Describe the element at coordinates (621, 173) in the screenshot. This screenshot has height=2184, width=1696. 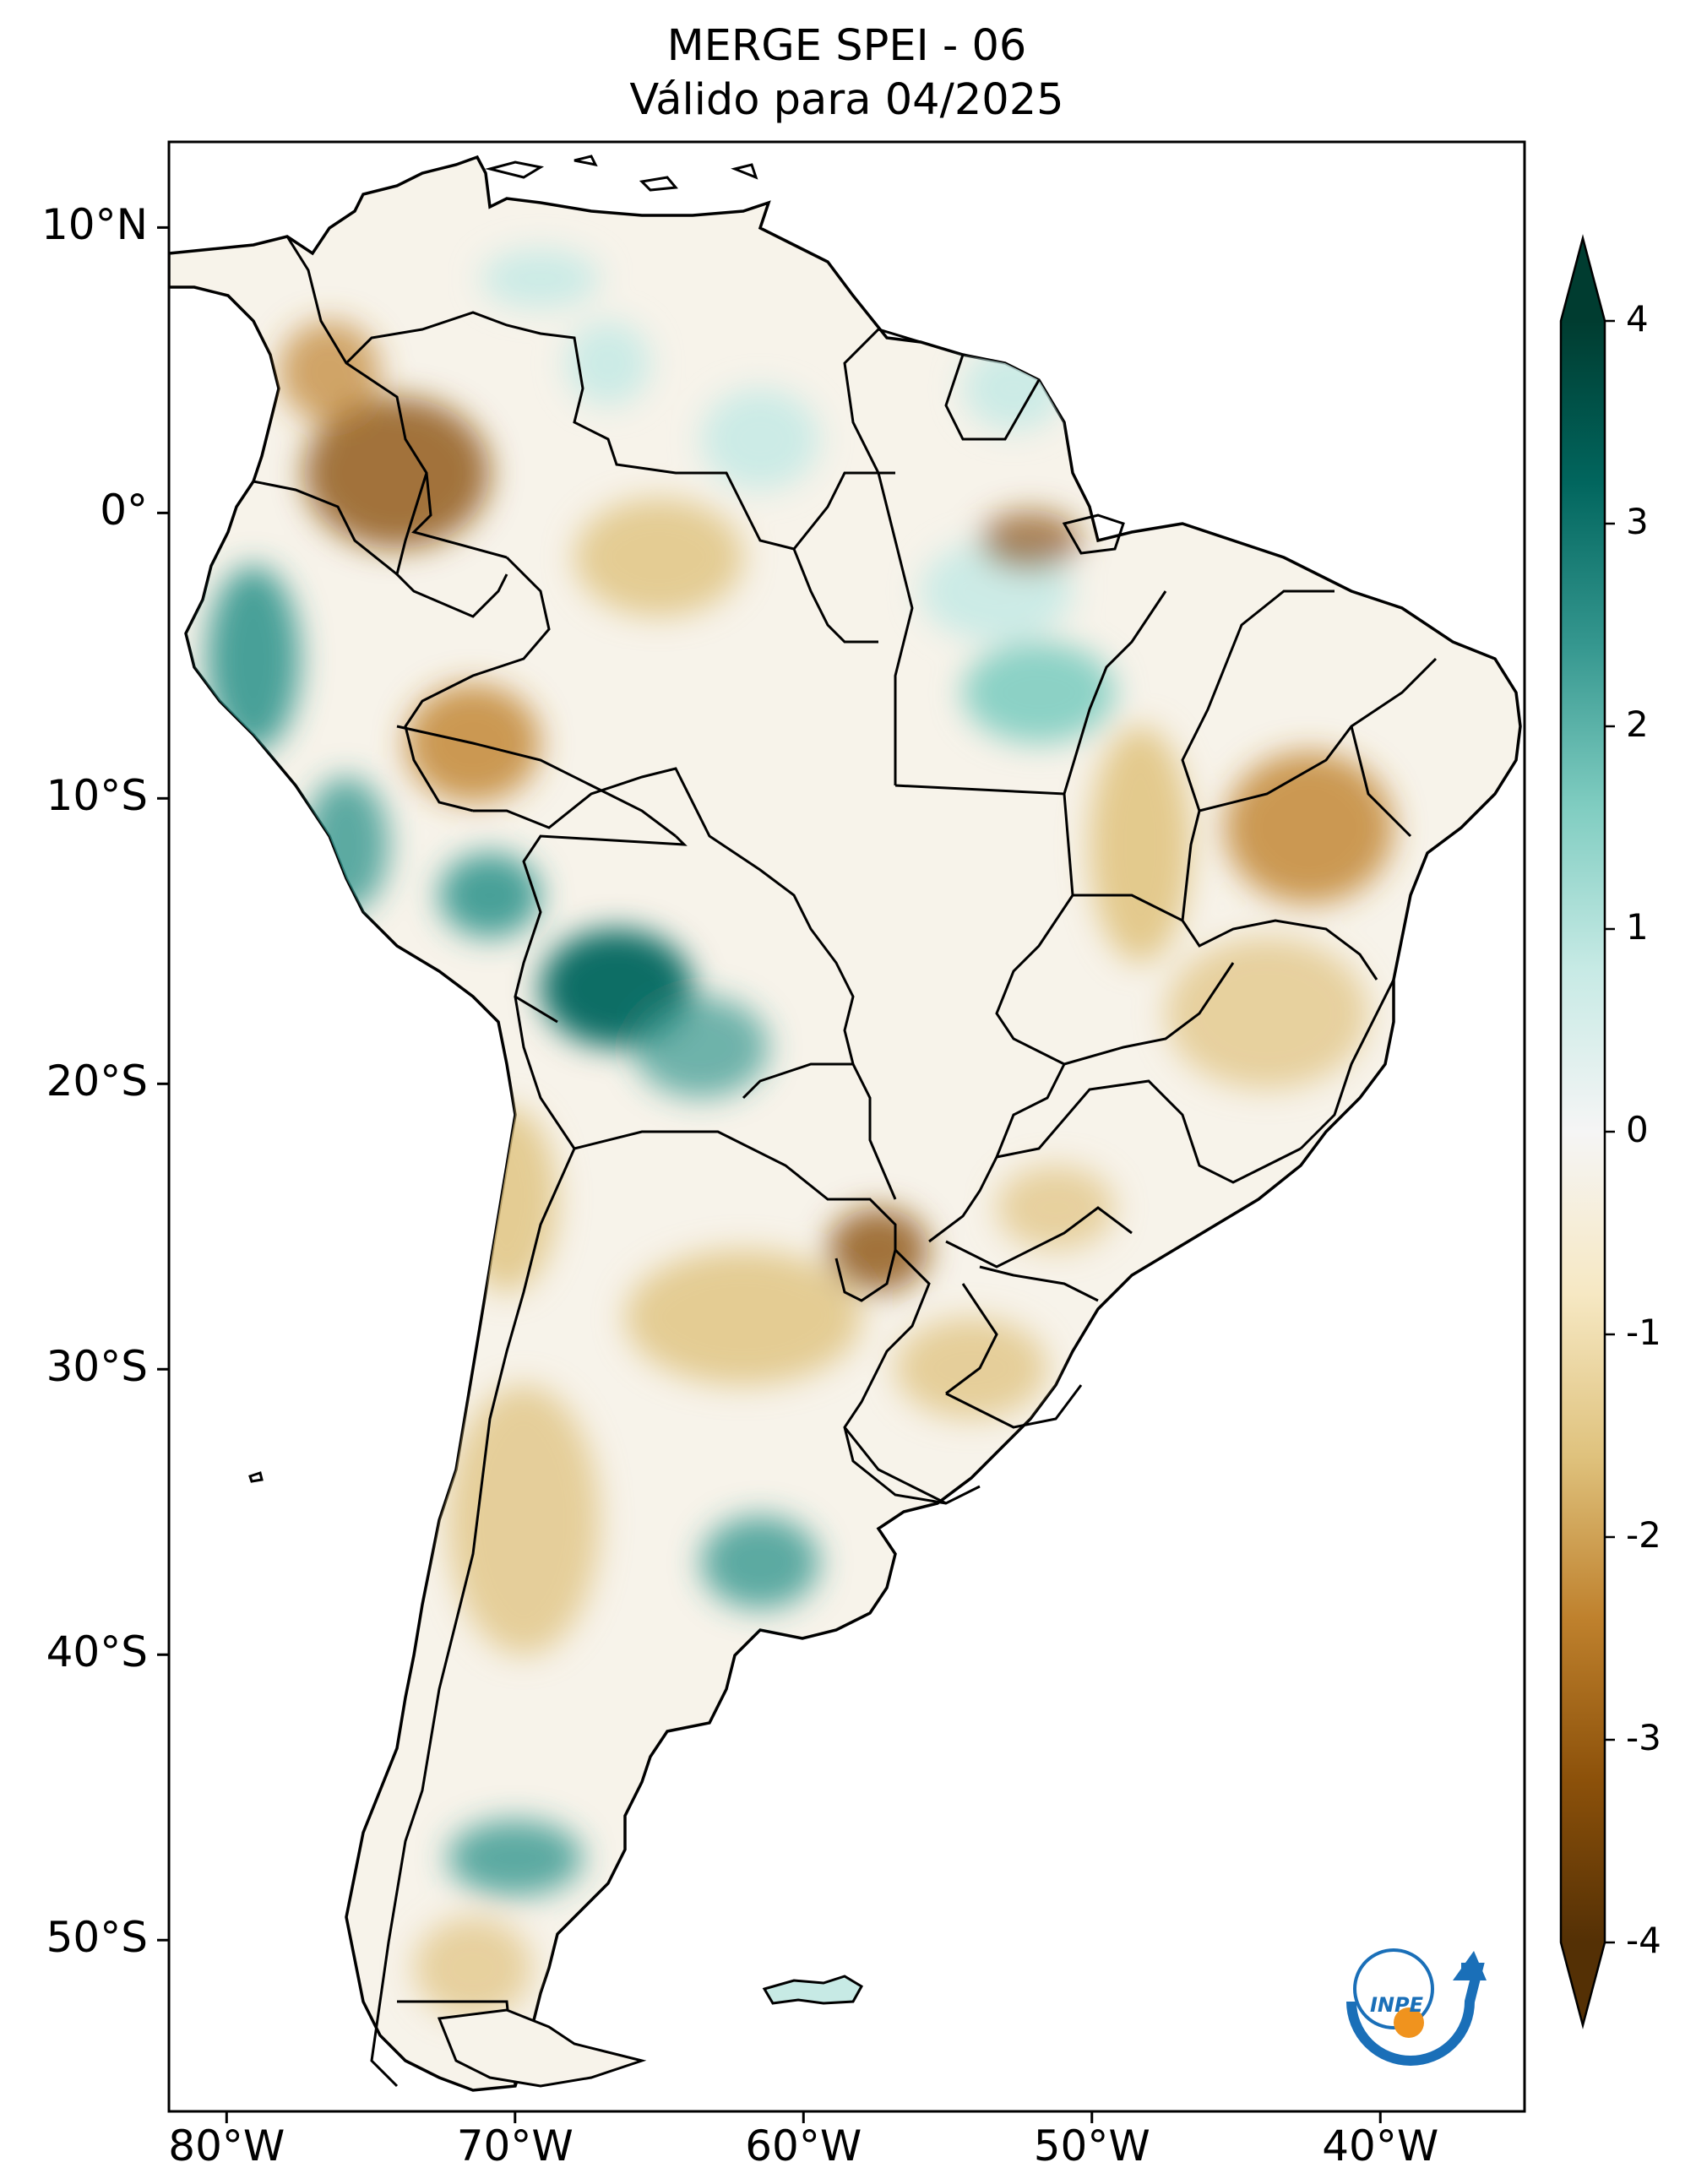
I see `islands-caribbean` at that location.